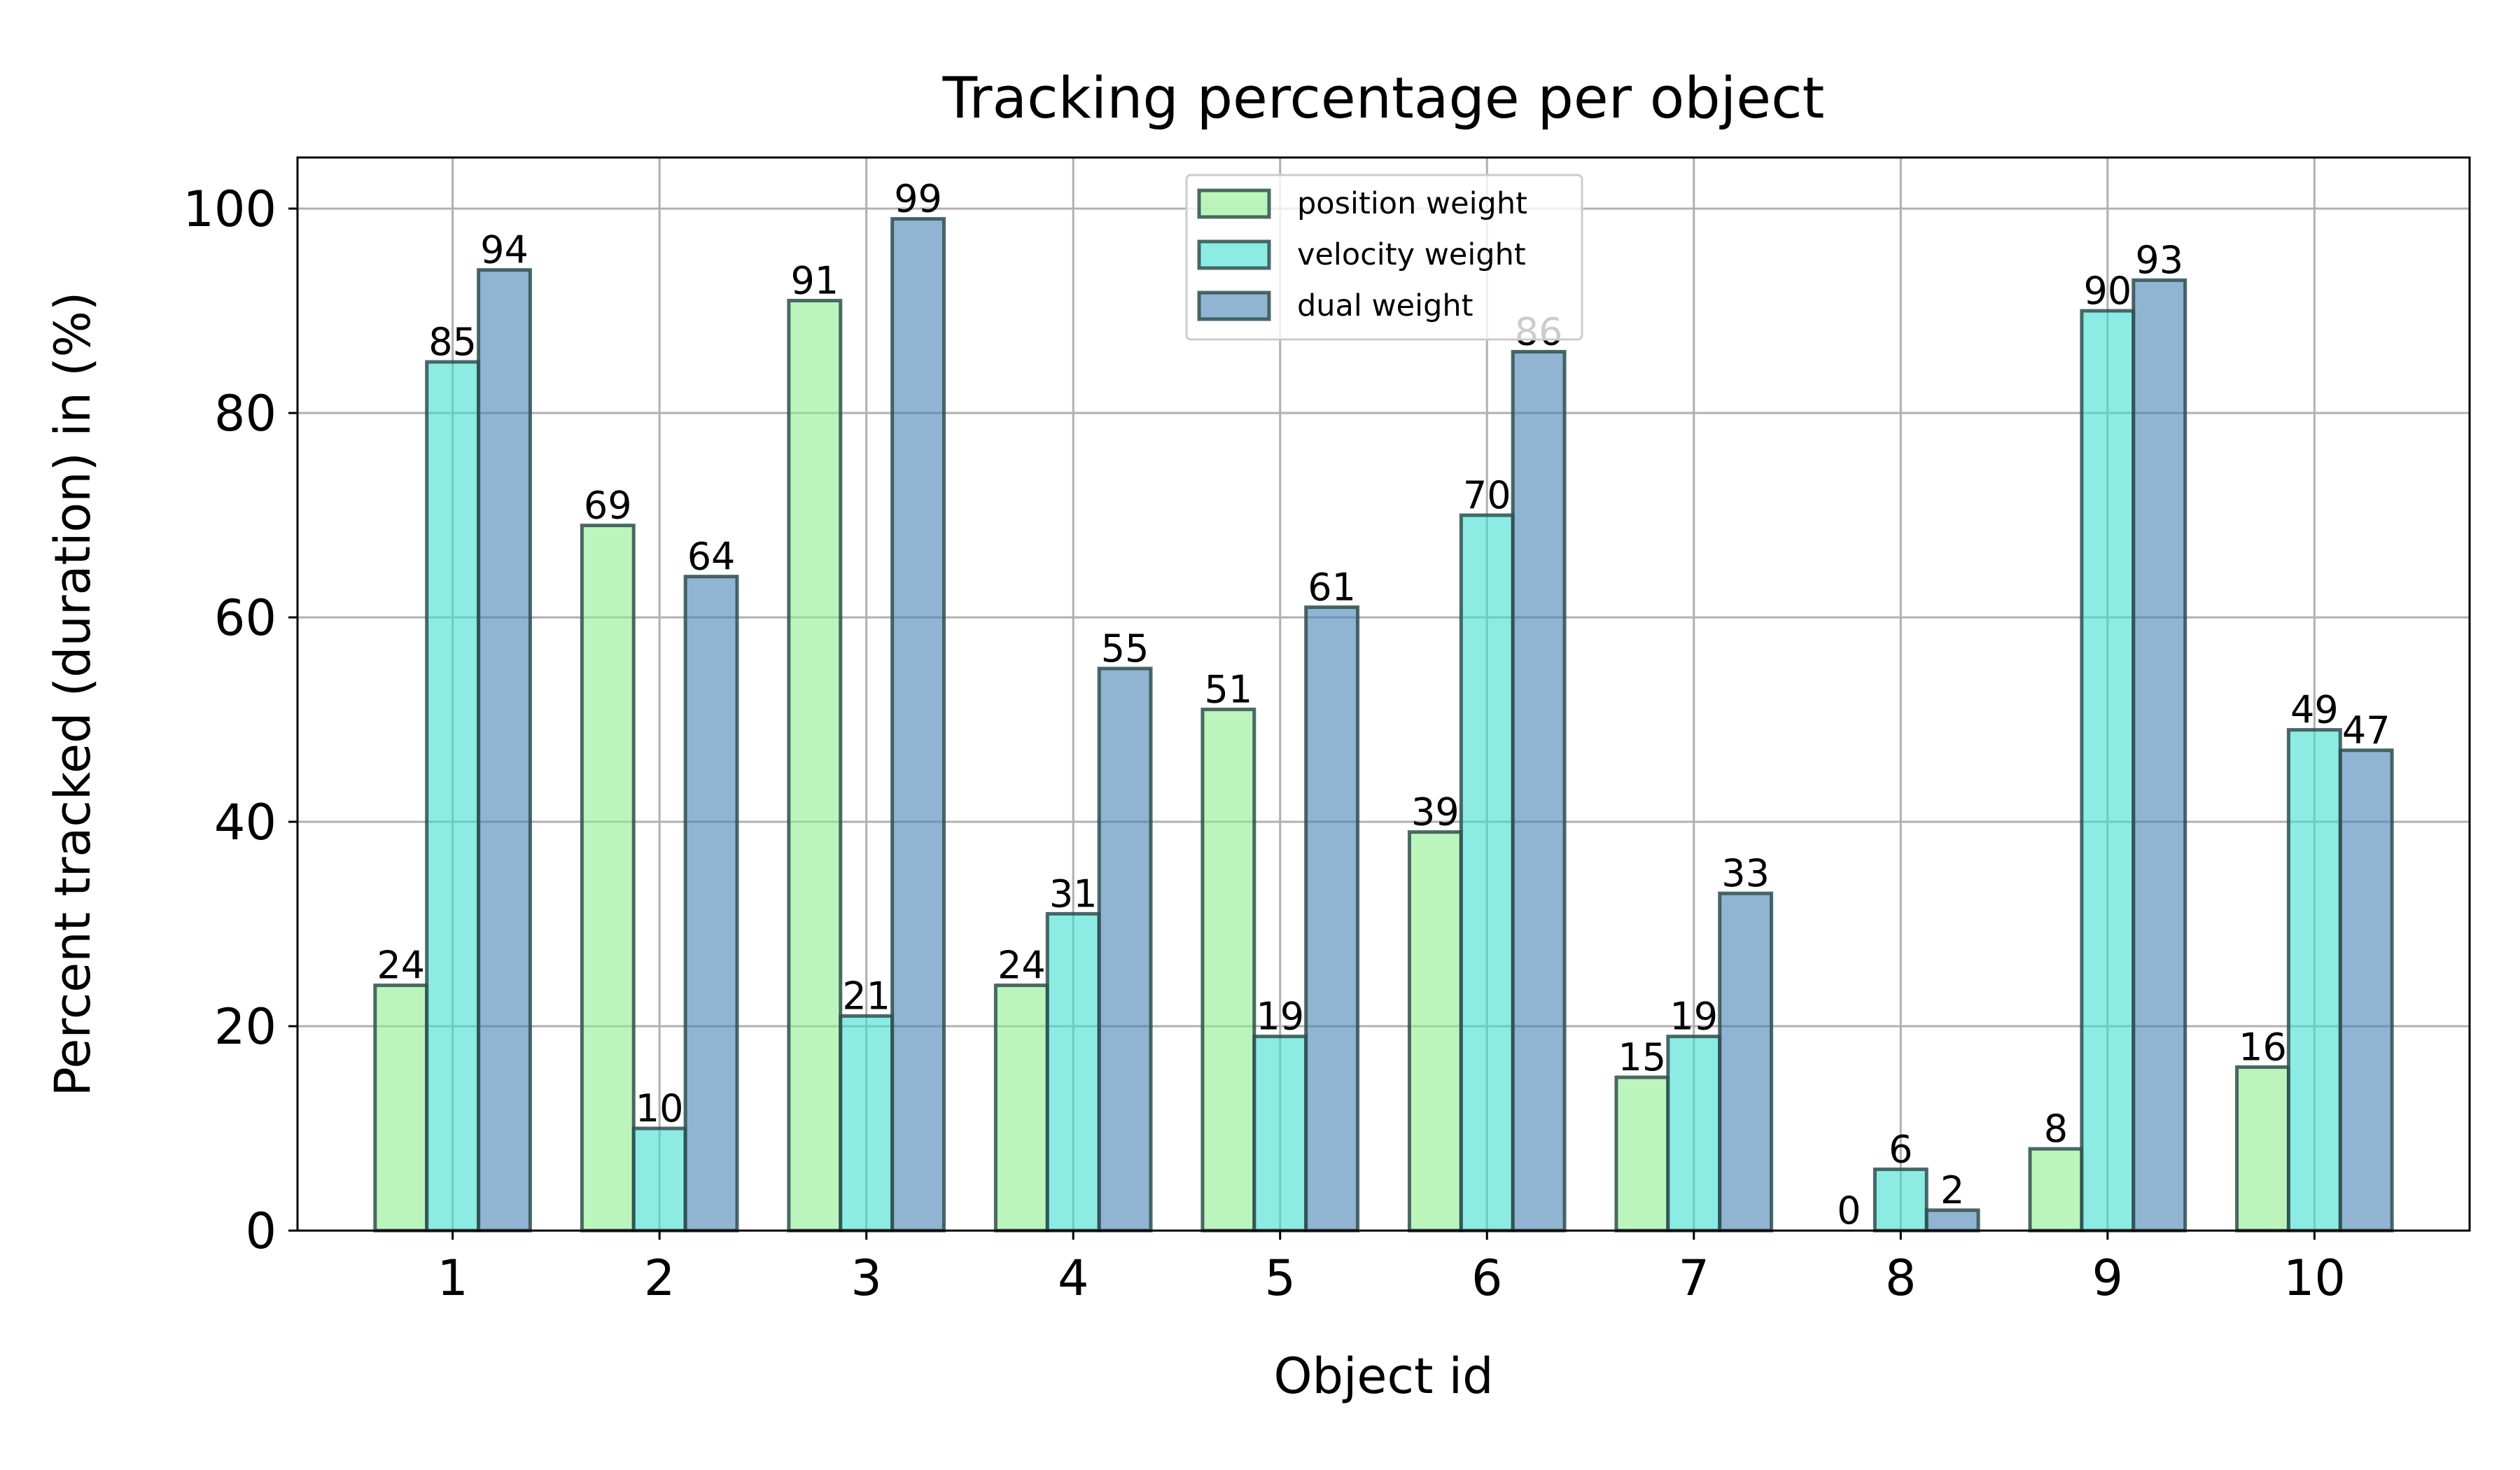 This screenshot has width=2520, height=1470. What do you see at coordinates (1901, 1278) in the screenshot?
I see `x-tick-label: 8` at bounding box center [1901, 1278].